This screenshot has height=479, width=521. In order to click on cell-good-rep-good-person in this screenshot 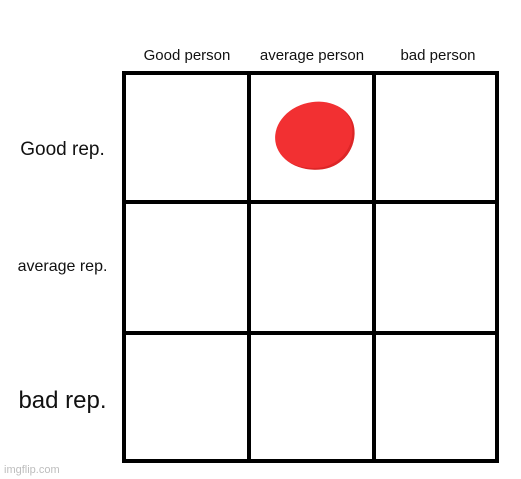, I will do `click(186, 137)`.